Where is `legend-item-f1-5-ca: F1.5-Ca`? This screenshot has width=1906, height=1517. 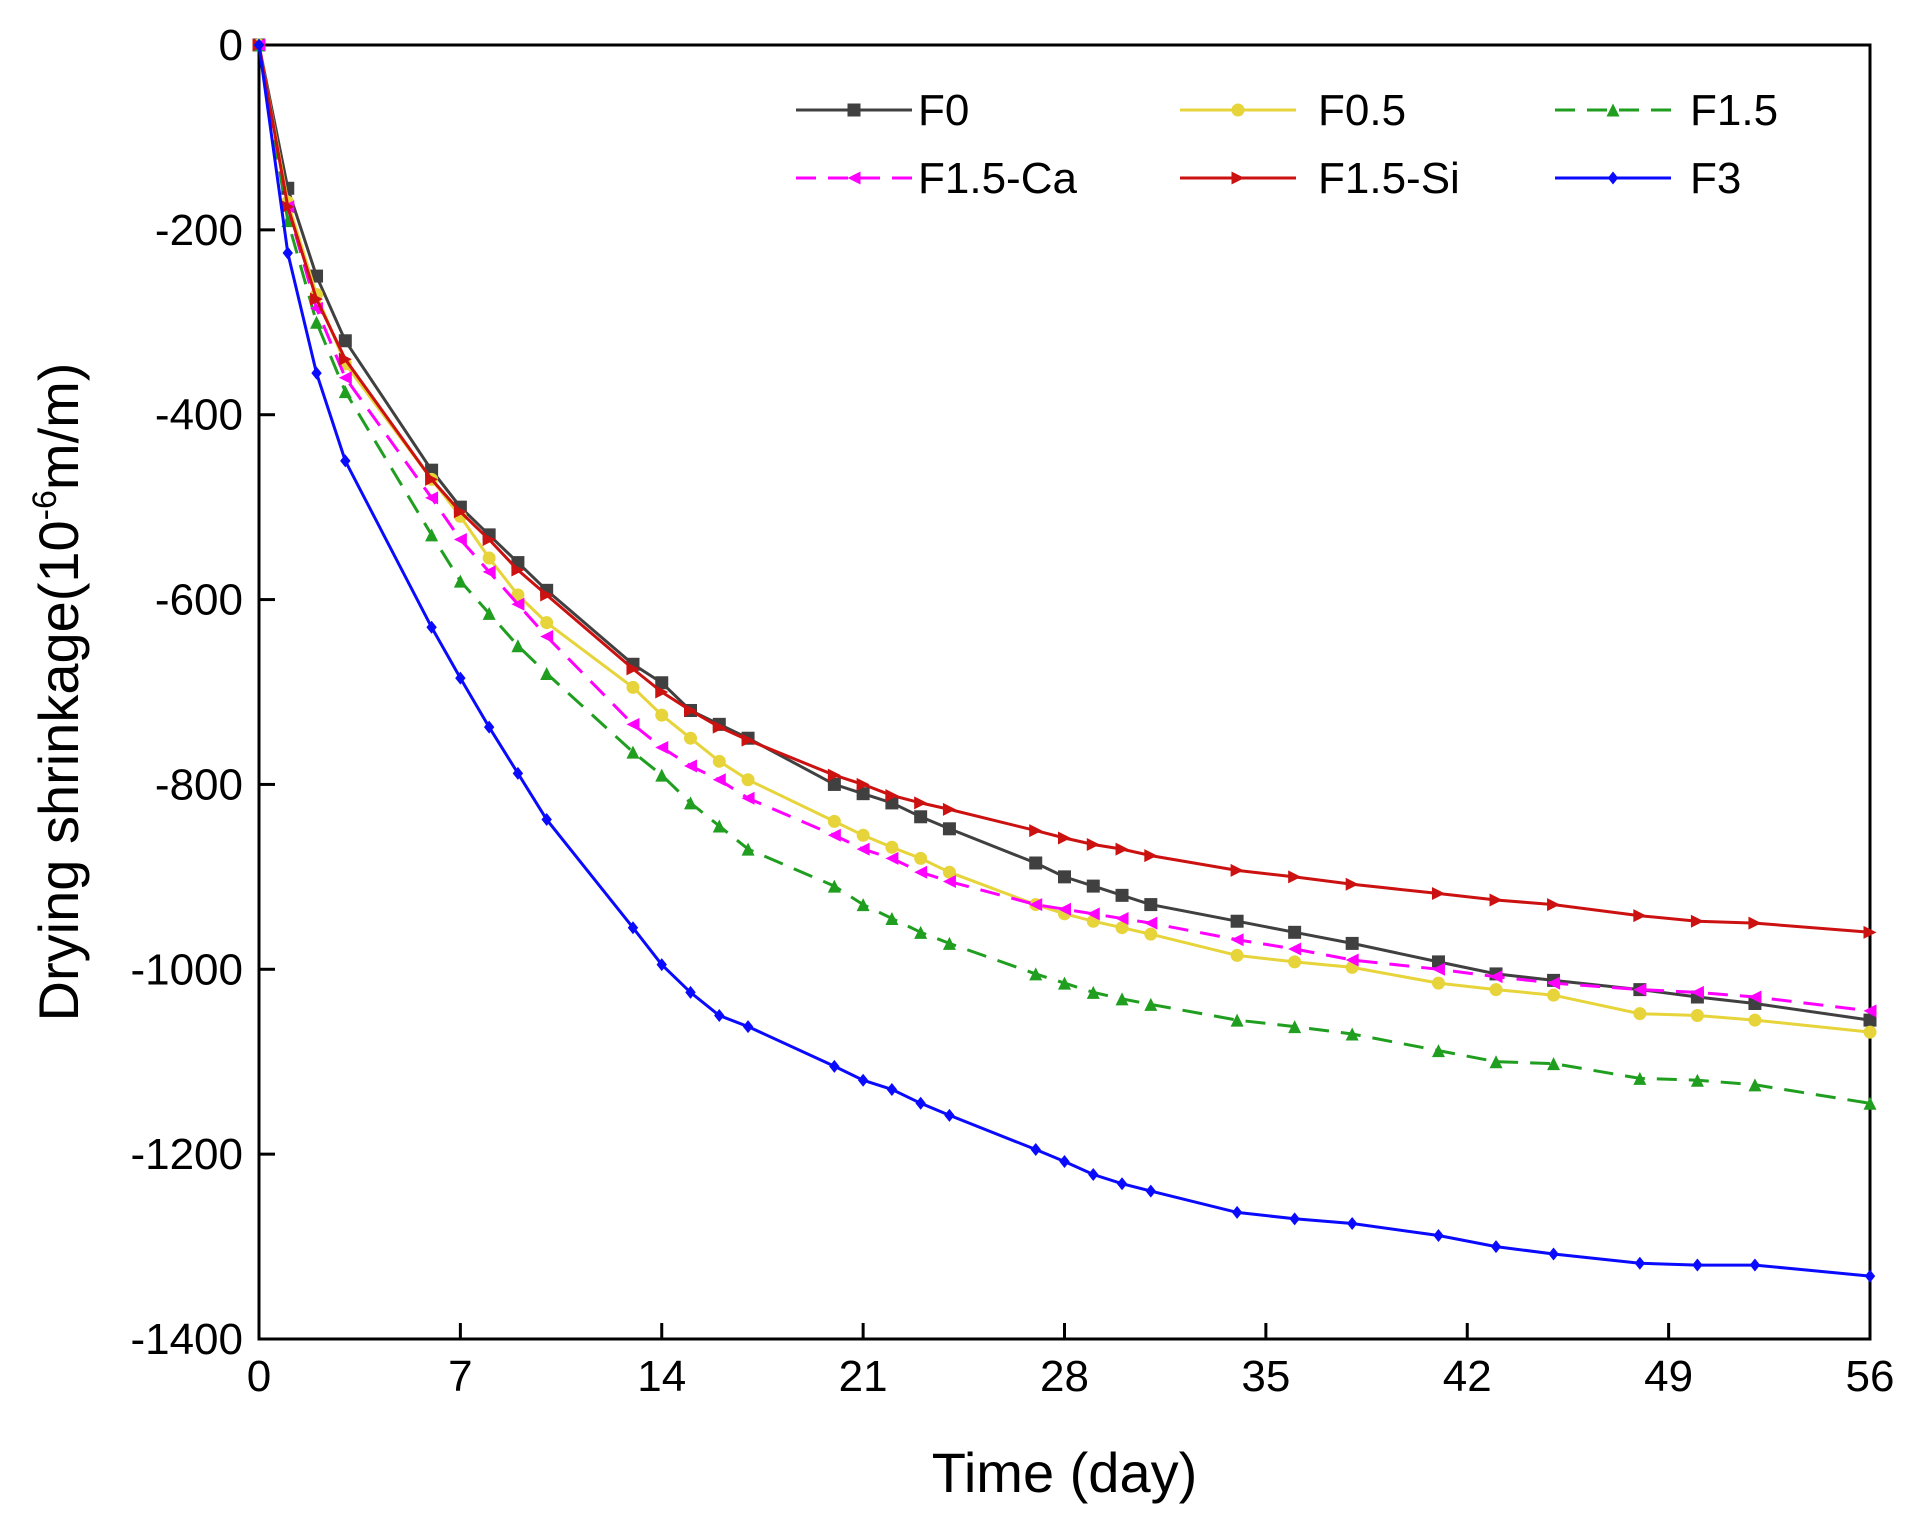
legend-item-f1-5-ca: F1.5-Ca is located at coordinates (936, 178).